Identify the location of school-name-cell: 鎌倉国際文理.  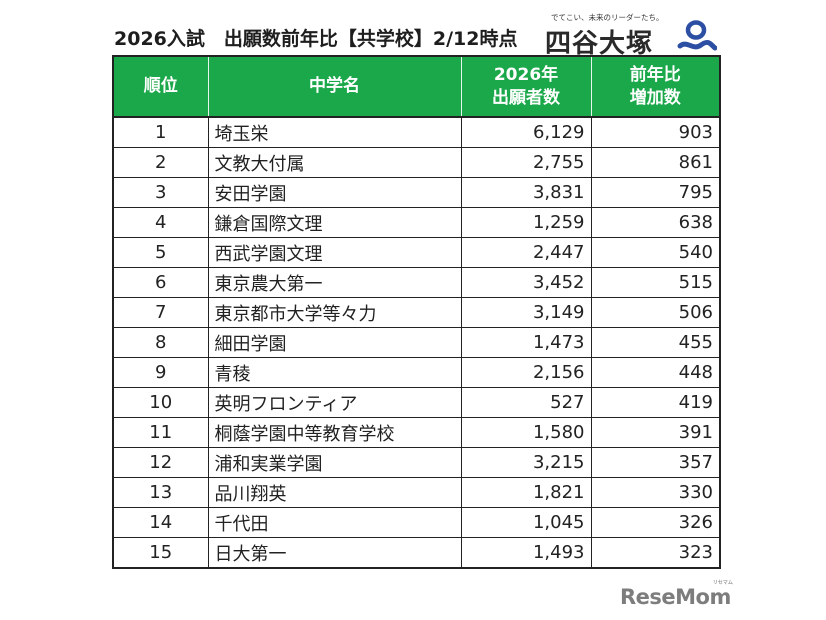
(334, 222).